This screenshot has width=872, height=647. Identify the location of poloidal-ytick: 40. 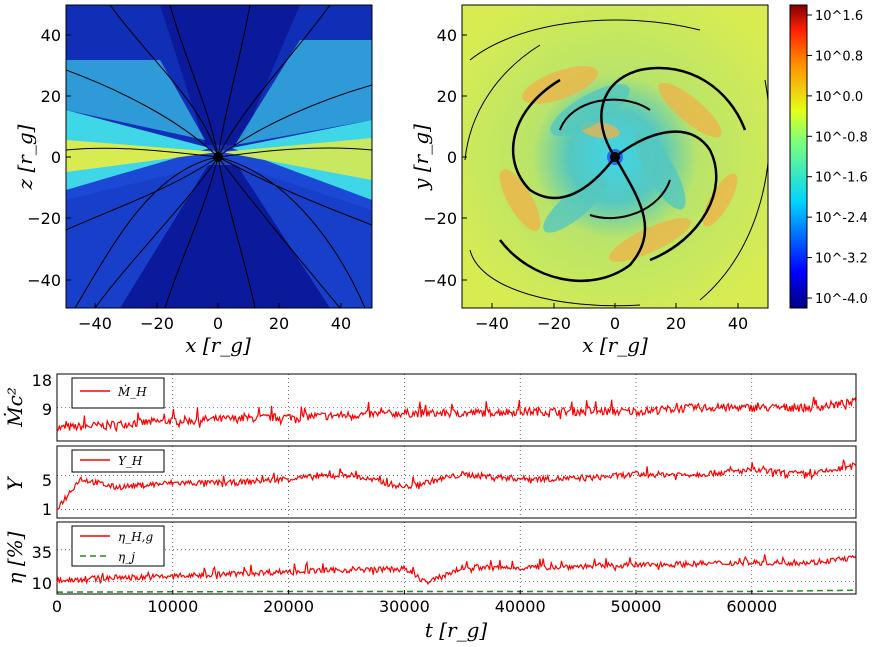
(51, 35).